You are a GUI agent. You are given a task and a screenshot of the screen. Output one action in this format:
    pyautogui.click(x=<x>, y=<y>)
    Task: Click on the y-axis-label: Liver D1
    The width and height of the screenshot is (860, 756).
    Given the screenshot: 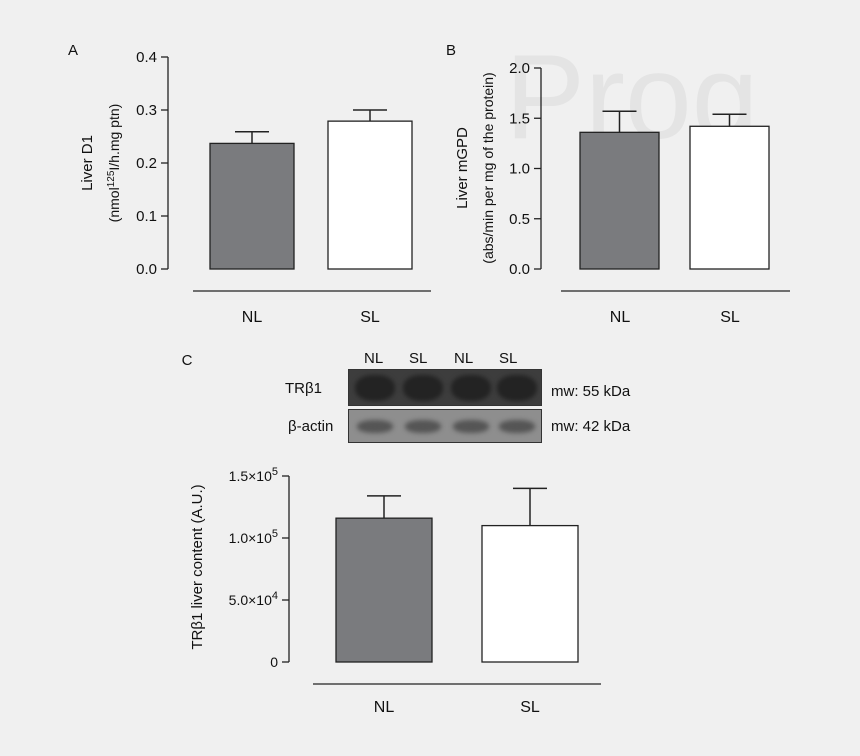 What is the action you would take?
    pyautogui.click(x=87, y=163)
    